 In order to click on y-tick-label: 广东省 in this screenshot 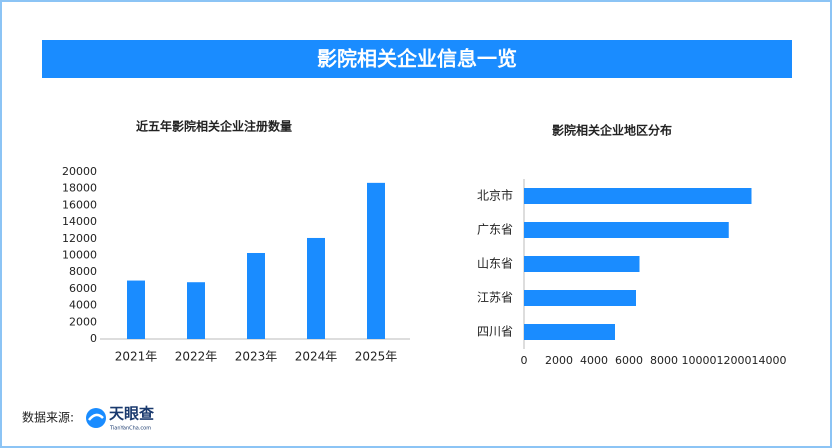, I will do `click(495, 230)`.